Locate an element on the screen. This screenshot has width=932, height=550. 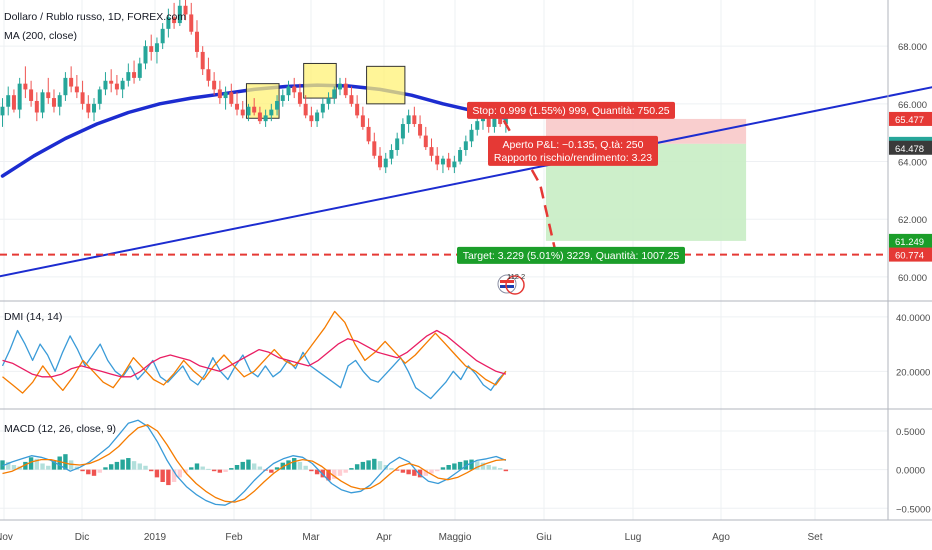
event-badge: 112 2 is located at coordinates (511, 283).